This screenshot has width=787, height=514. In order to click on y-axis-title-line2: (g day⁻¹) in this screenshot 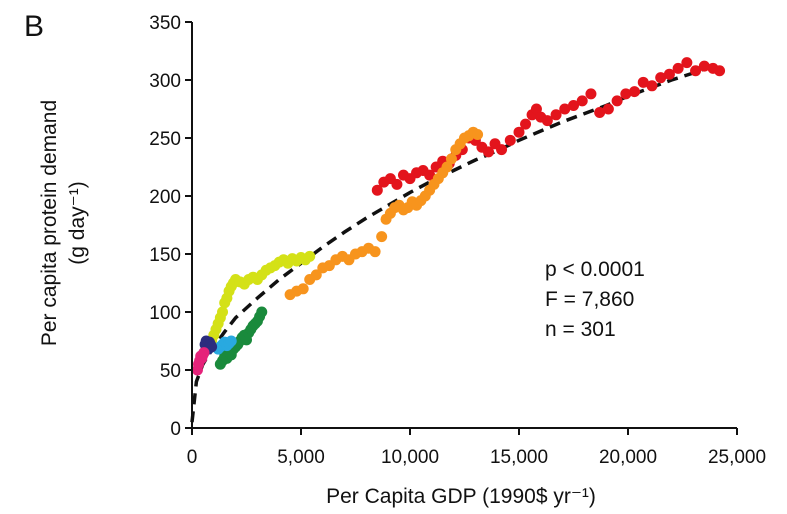, I will do `click(77, 222)`.